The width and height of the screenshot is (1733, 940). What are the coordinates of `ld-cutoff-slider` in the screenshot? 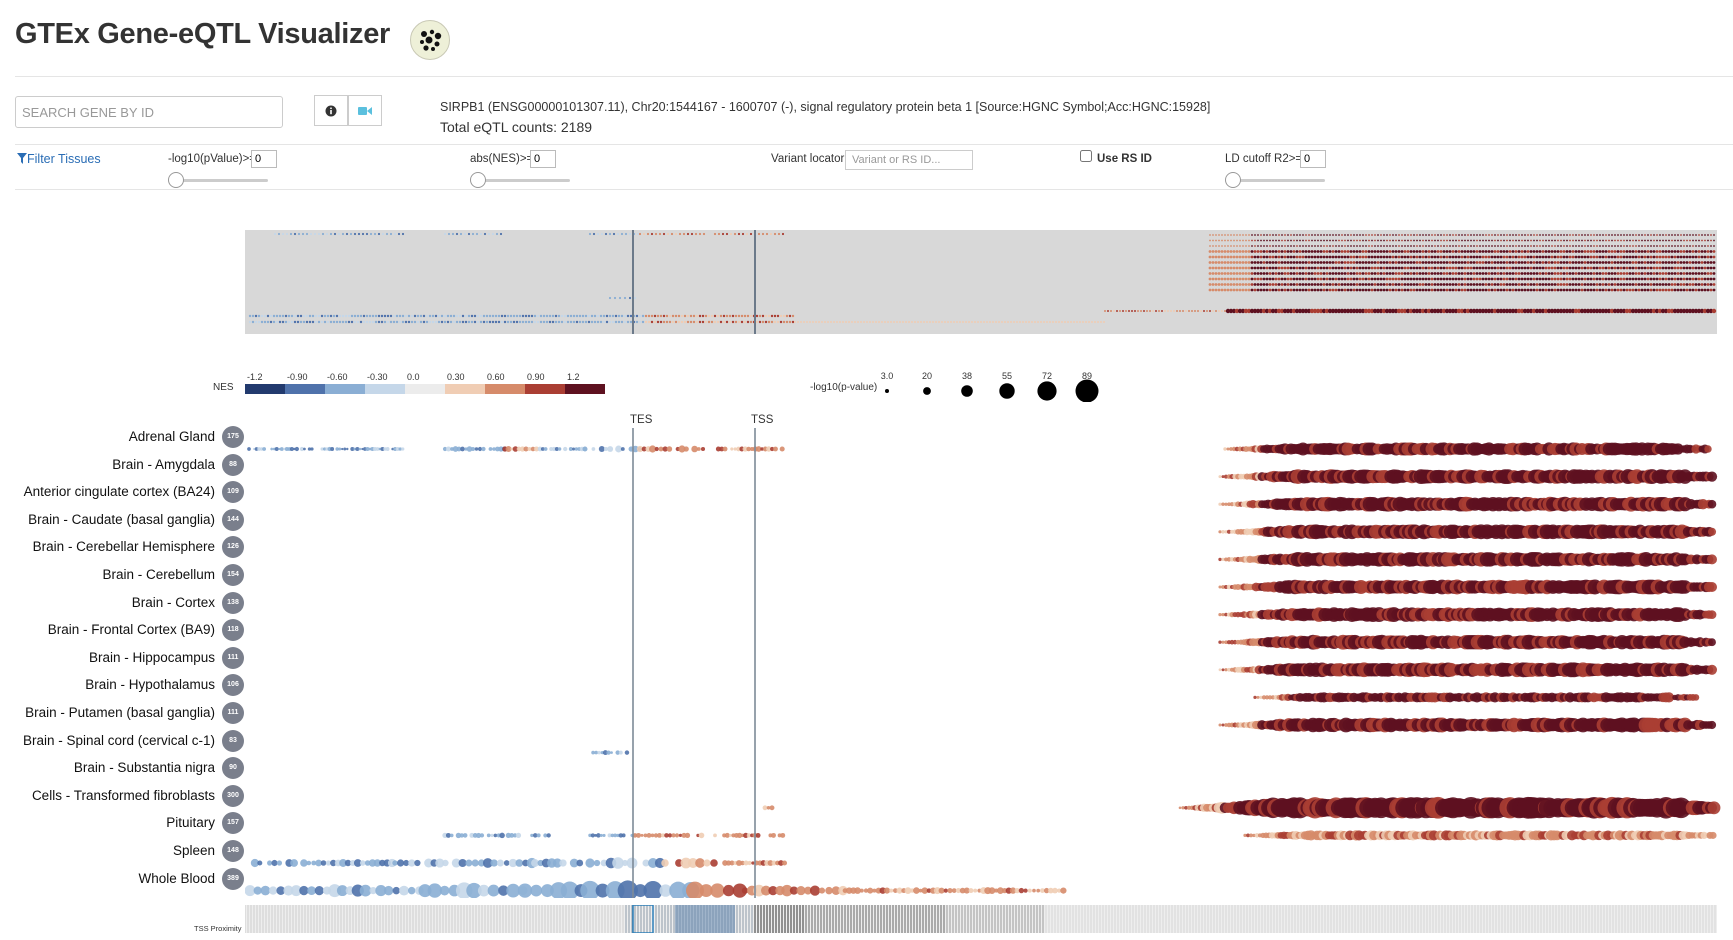 It's located at (1275, 180).